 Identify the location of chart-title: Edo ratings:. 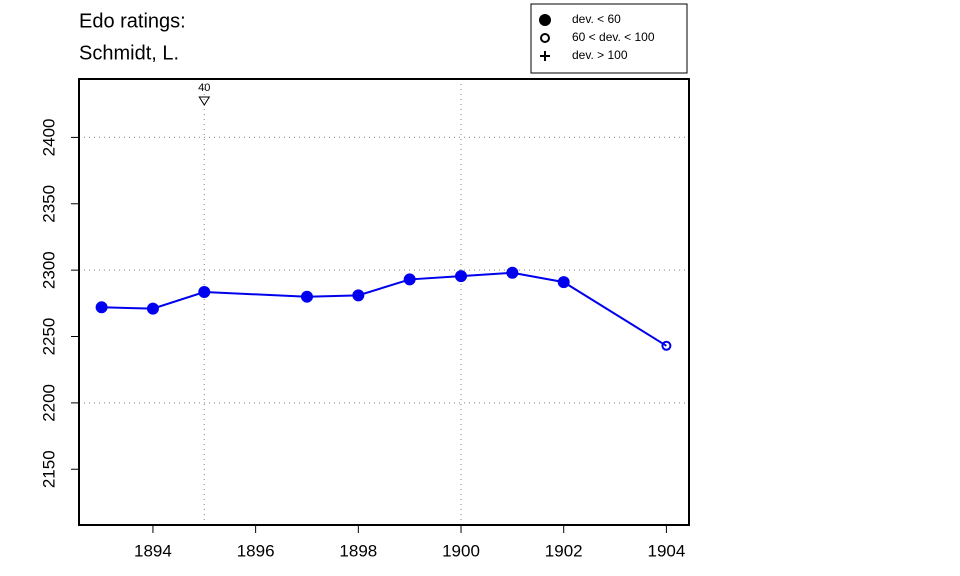
(132, 21).